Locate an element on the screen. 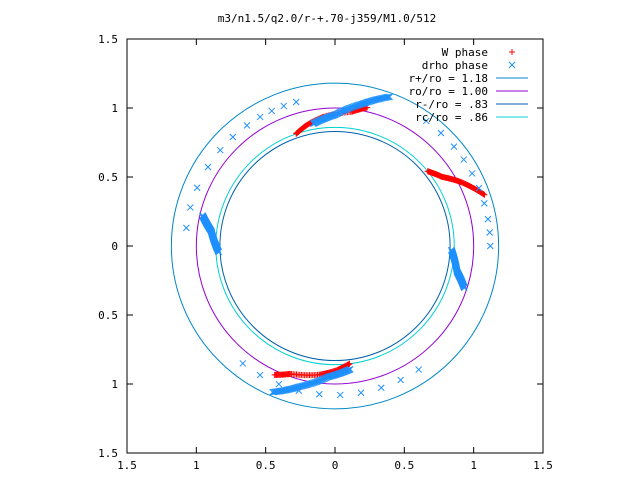  chart-title: m3/n1.5/q2.0/r-+.70-j359/M1.0/512 is located at coordinates (327, 18).